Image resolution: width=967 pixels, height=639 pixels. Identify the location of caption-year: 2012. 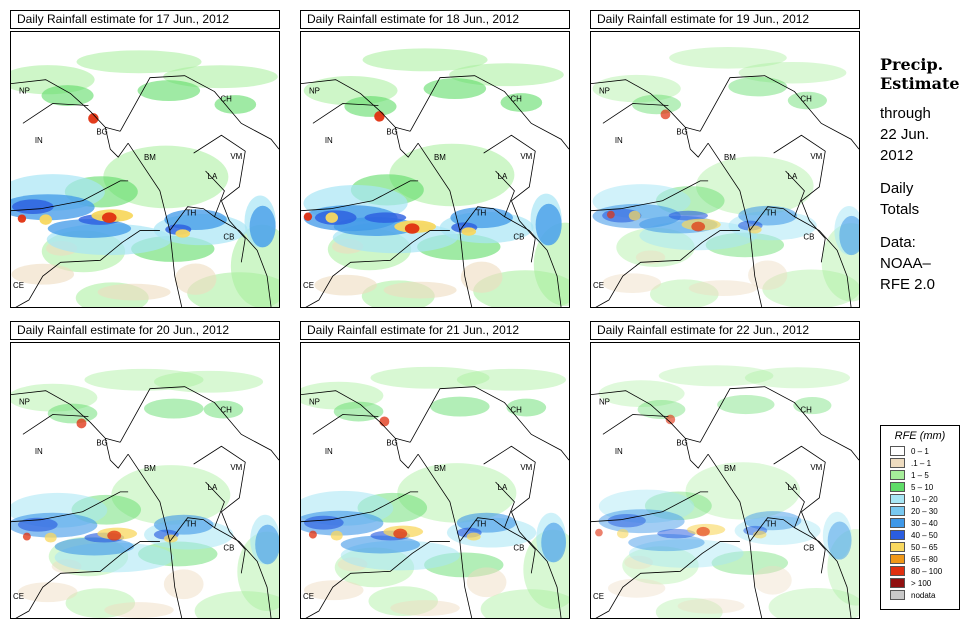
(897, 155).